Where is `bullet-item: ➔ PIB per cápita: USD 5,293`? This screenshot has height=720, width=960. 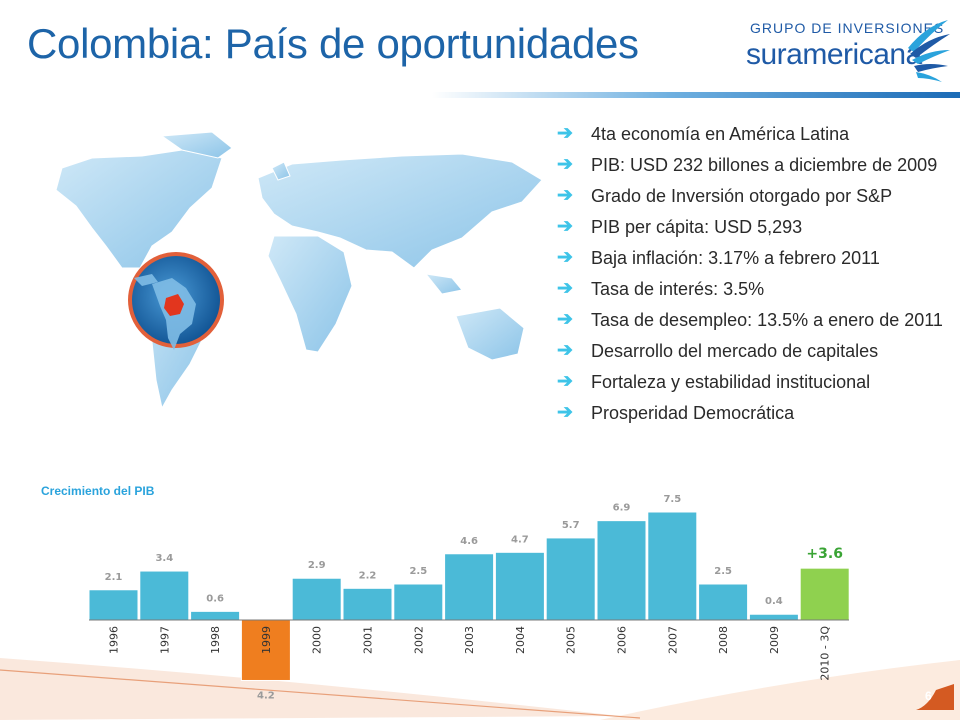
bullet-item: ➔ PIB per cápita: USD 5,293 is located at coordinates (757, 227).